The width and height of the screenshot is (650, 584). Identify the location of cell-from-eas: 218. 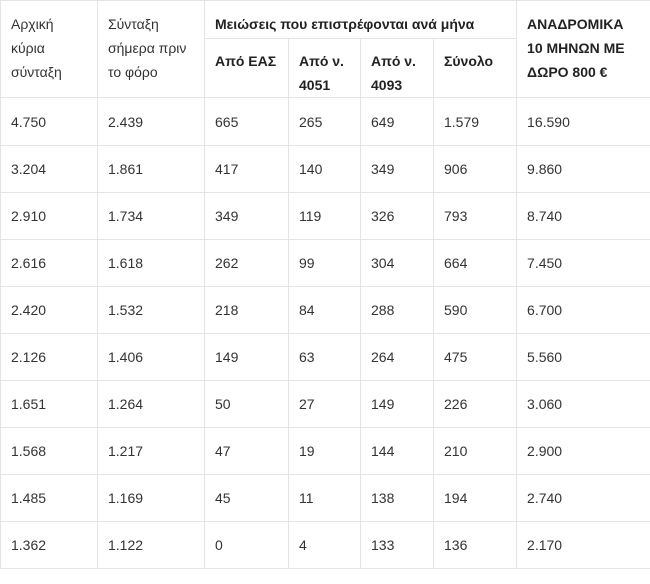
(246, 310).